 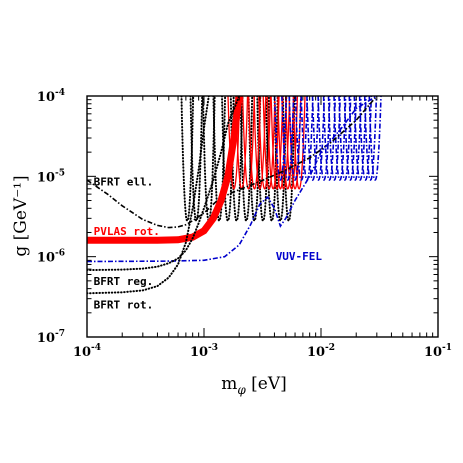 What do you see at coordinates (124, 281) in the screenshot?
I see `bfrt-reg-label: BFRT reg.` at bounding box center [124, 281].